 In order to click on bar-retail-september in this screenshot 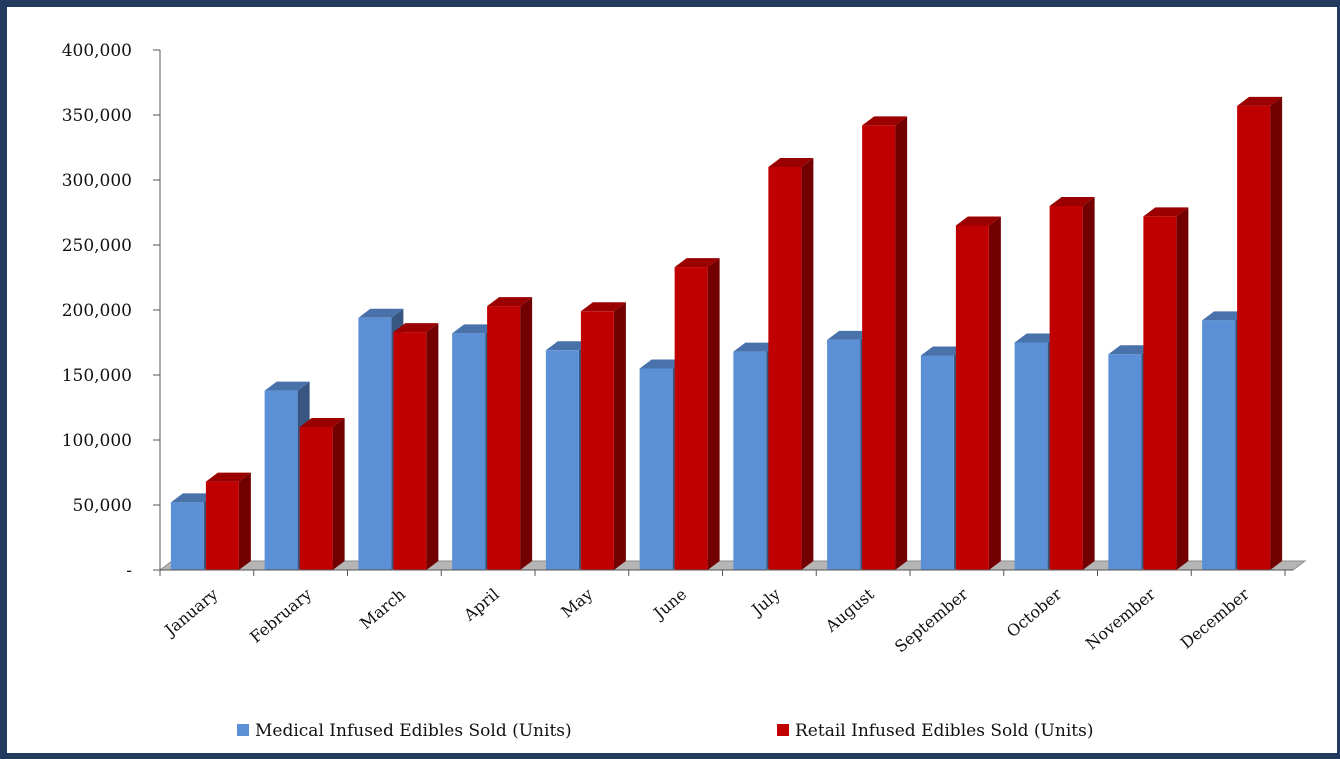, I will do `click(978, 393)`.